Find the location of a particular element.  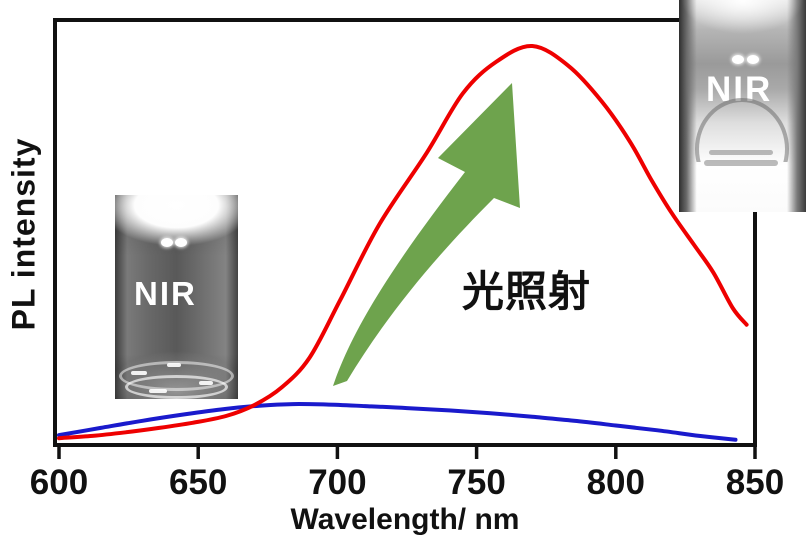

x-axis-ticks: 600 650 700 750 800 850 is located at coordinates (407, 473).